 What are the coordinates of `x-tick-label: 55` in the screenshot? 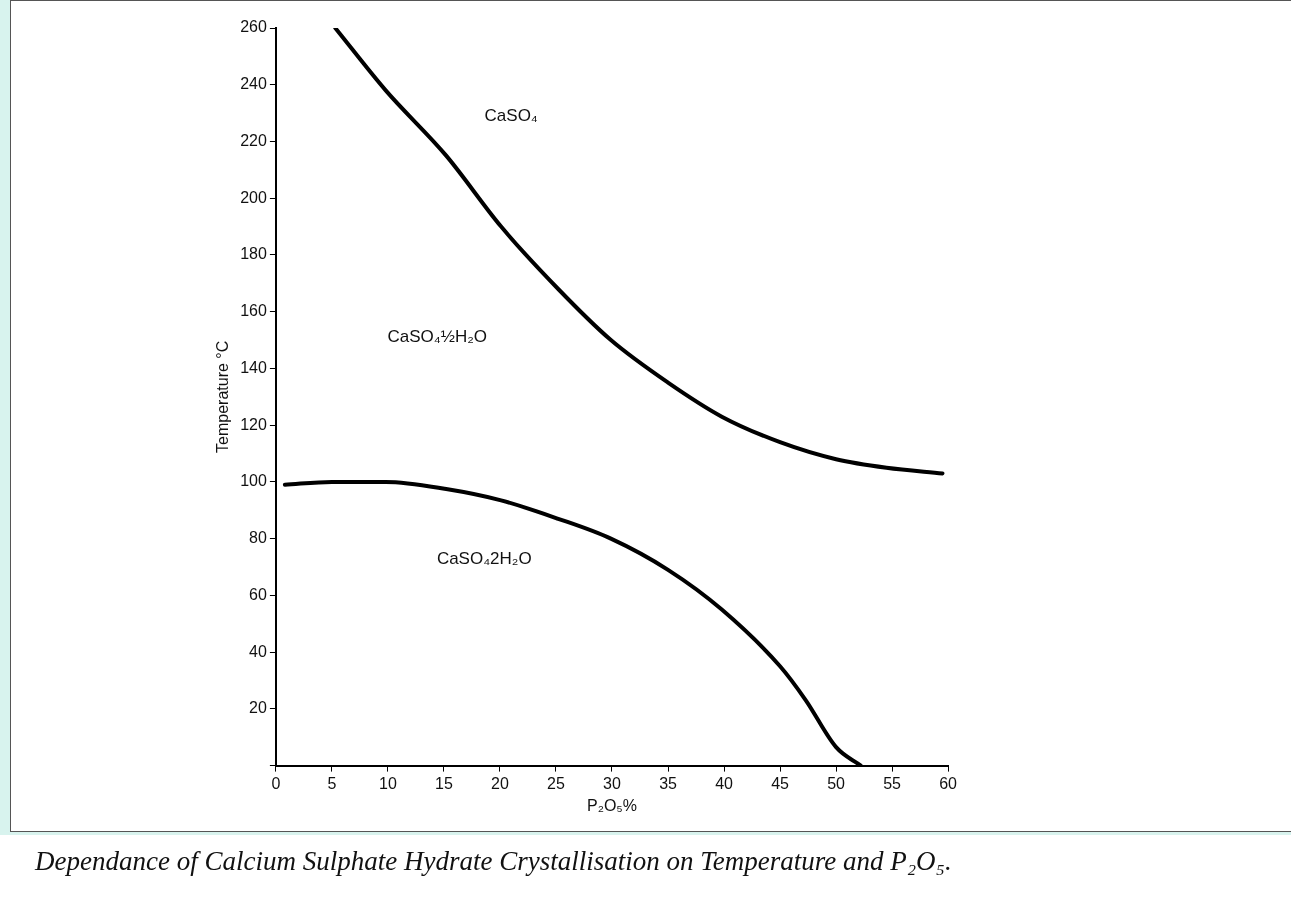 It's located at (892, 783).